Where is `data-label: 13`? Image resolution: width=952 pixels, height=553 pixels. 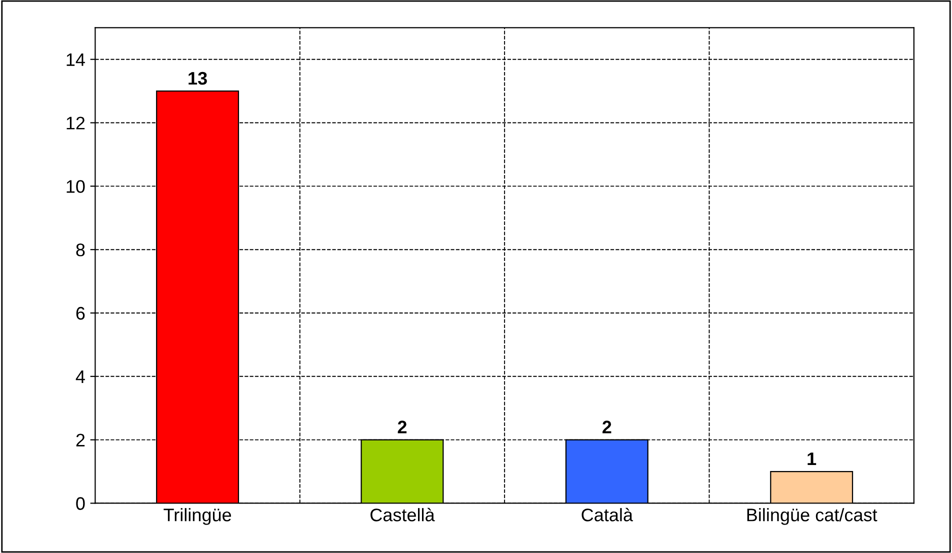 data-label: 13 is located at coordinates (197, 78).